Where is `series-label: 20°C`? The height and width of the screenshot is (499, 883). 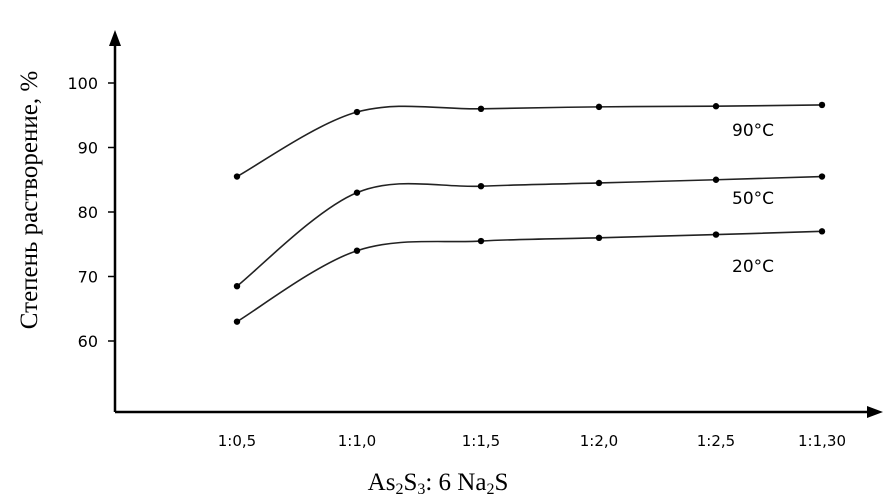 series-label: 20°C is located at coordinates (753, 267).